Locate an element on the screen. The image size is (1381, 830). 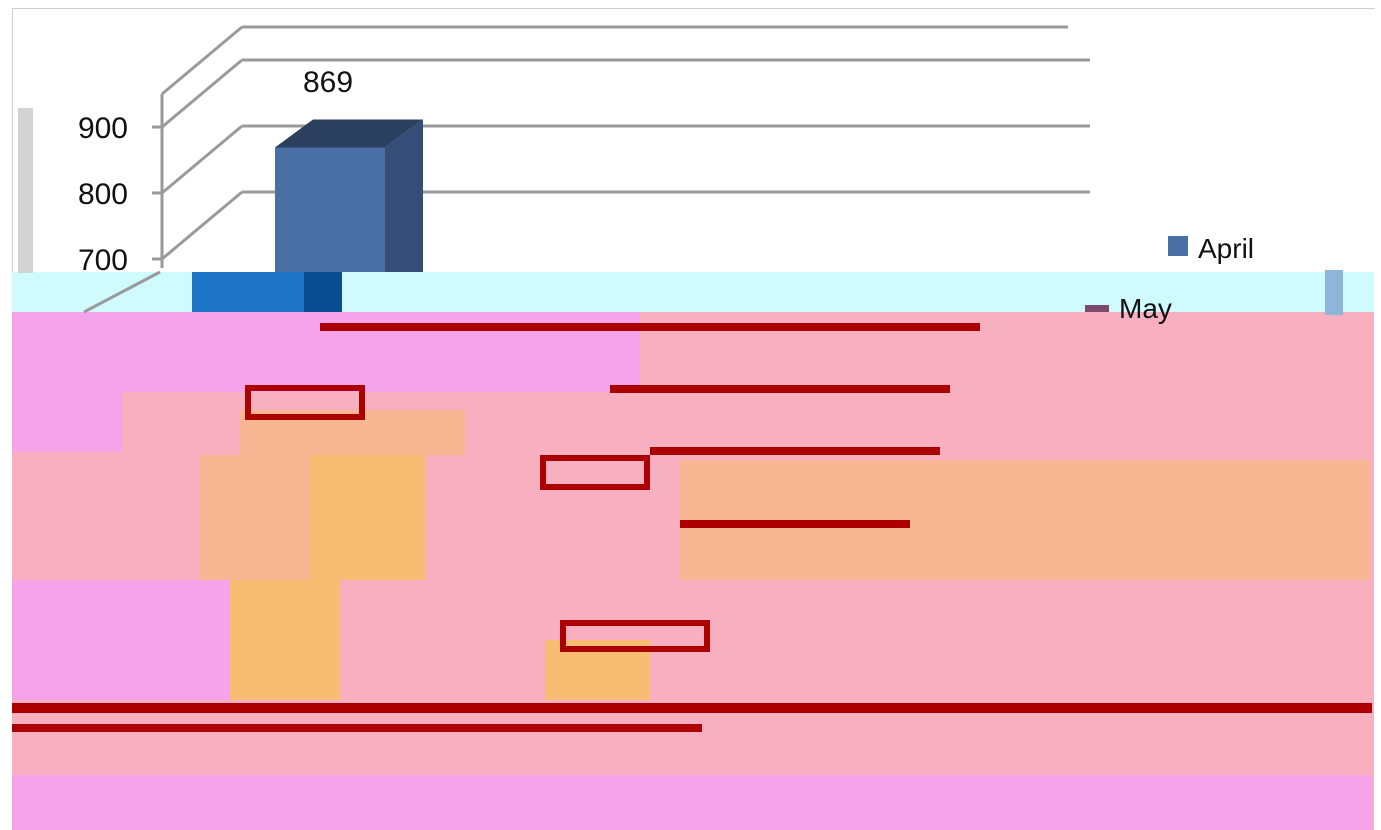
right-panel-shadow is located at coordinates (1334, 292).